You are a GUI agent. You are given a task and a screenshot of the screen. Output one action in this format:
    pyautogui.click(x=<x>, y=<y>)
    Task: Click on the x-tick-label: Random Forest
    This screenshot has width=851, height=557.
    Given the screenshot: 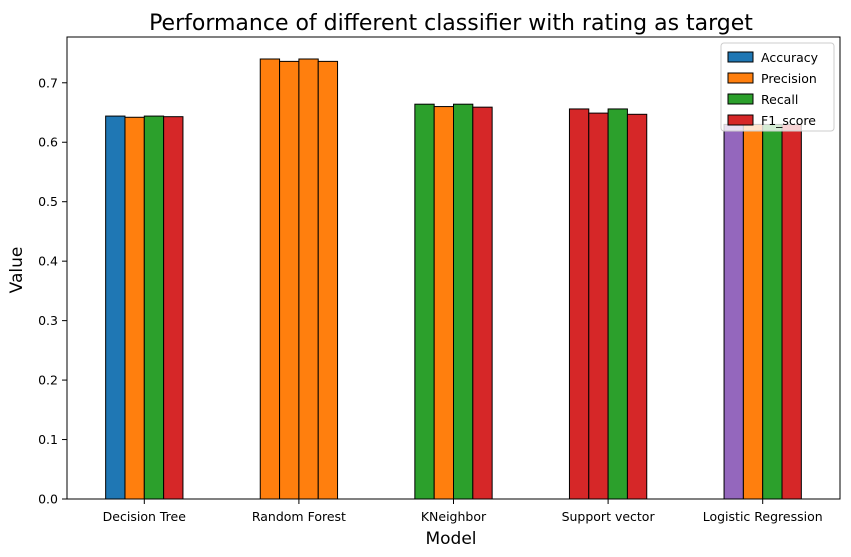 What is the action you would take?
    pyautogui.click(x=299, y=516)
    